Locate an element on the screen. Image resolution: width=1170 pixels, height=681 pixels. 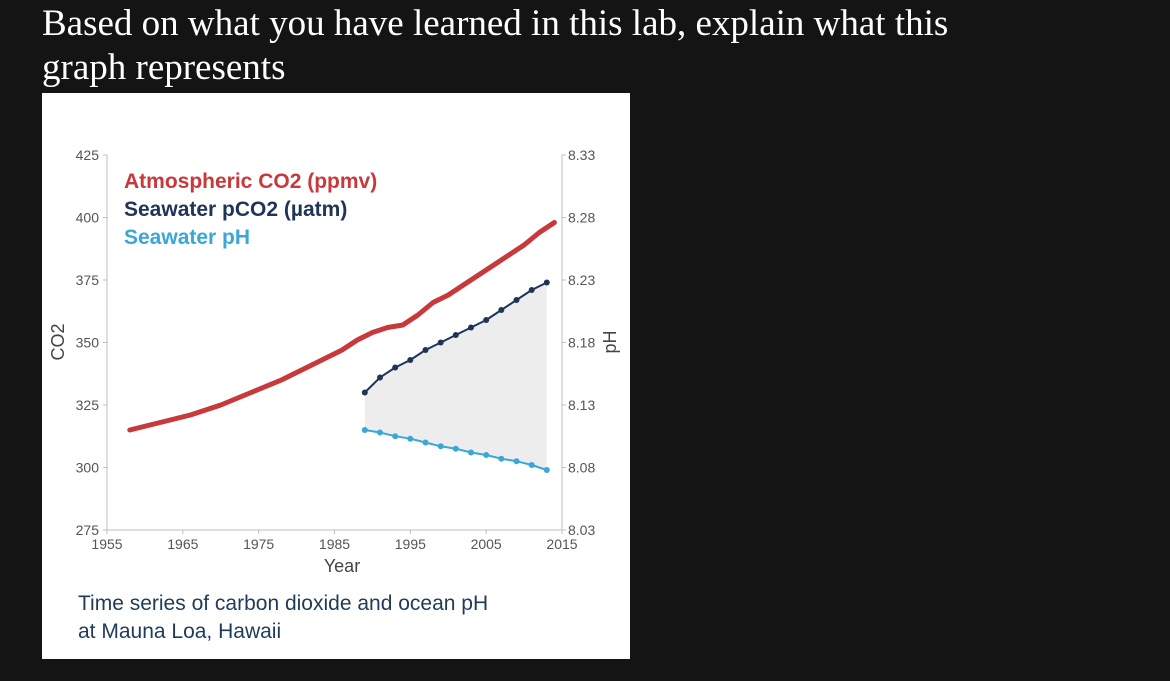
x-tick-label: 1985 is located at coordinates (334, 544).